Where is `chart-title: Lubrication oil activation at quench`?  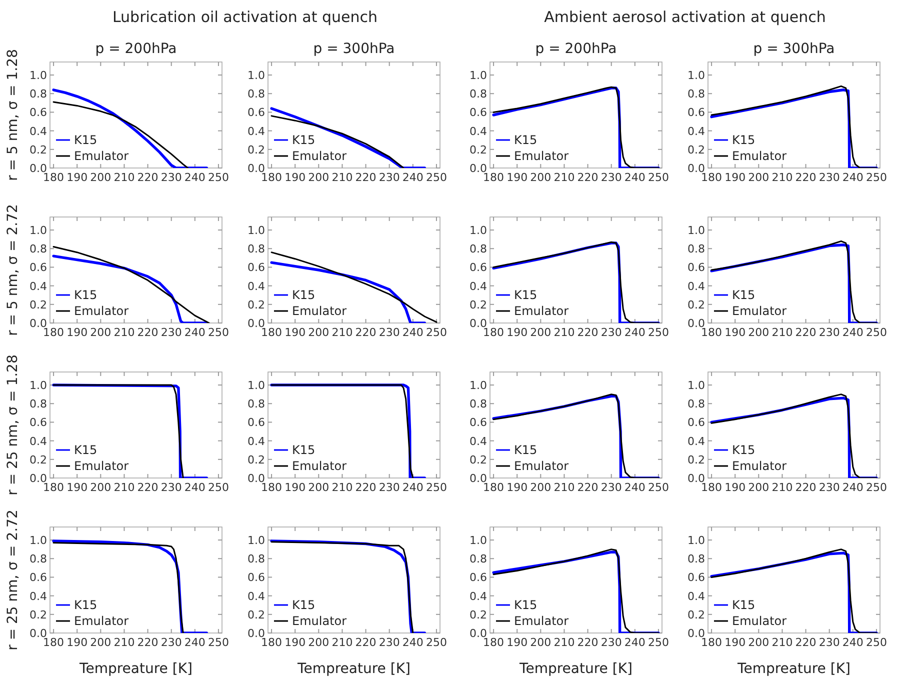
chart-title: Lubrication oil activation at quench is located at coordinates (245, 17).